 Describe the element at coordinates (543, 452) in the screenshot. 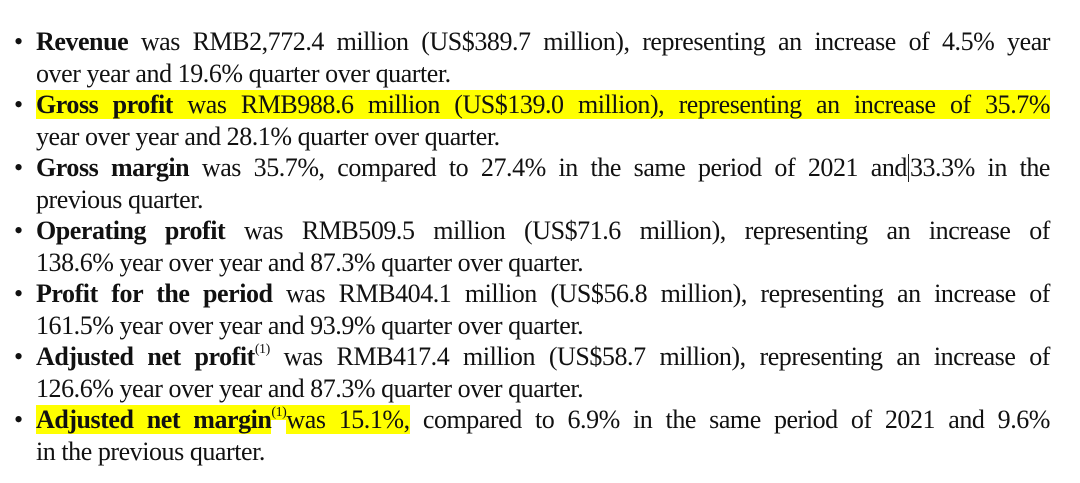

I see `text-line: in the previous quarter.` at that location.